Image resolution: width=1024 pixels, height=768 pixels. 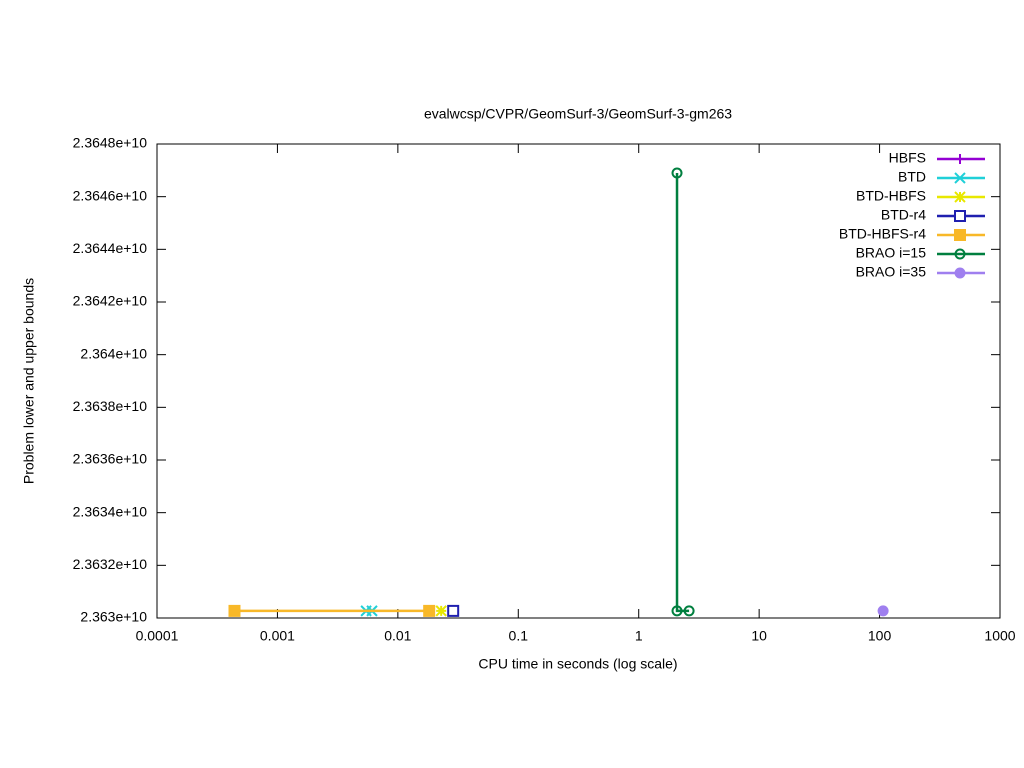 I want to click on legend-label: HBFS, so click(x=907, y=158).